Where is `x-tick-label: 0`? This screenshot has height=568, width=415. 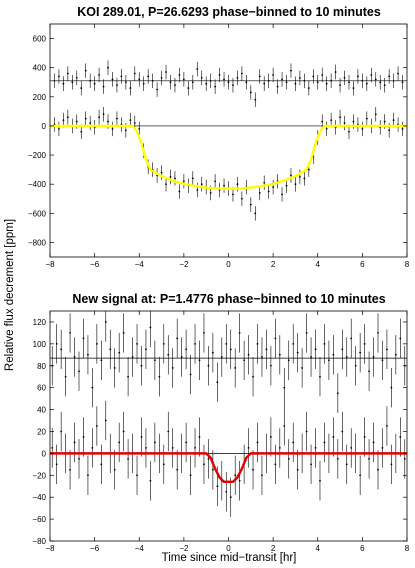
x-tick-label: 0 is located at coordinates (228, 548).